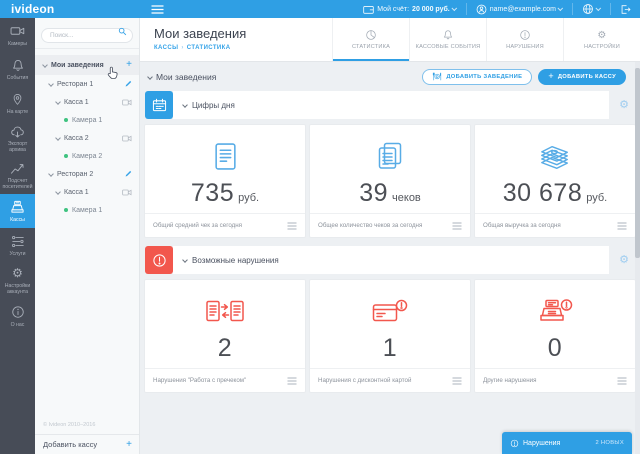  Describe the element at coordinates (87, 84) in the screenshot. I see `tree-item-restaurant-1: Ресторан 1` at that location.